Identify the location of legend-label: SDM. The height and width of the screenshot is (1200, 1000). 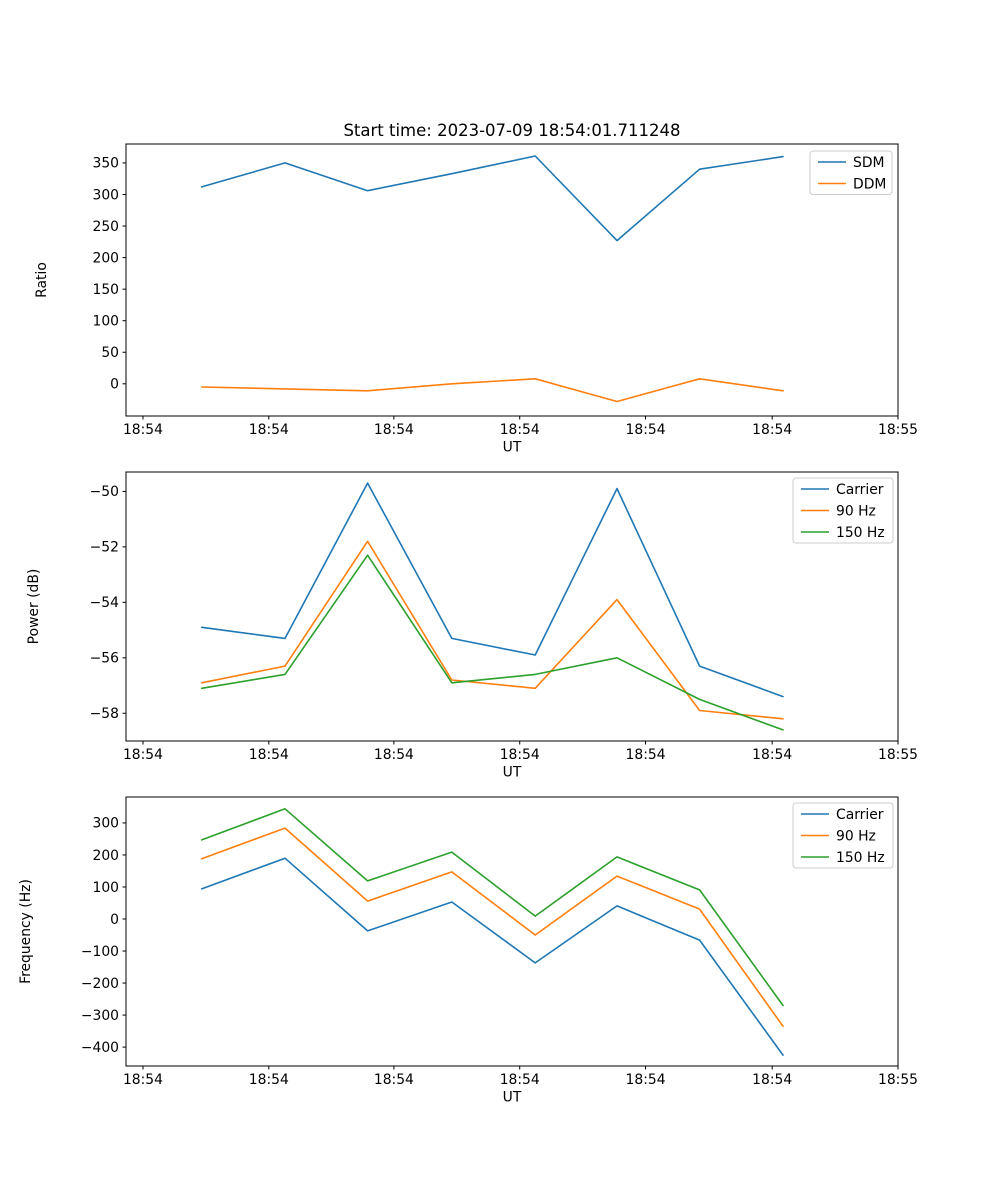
(869, 163).